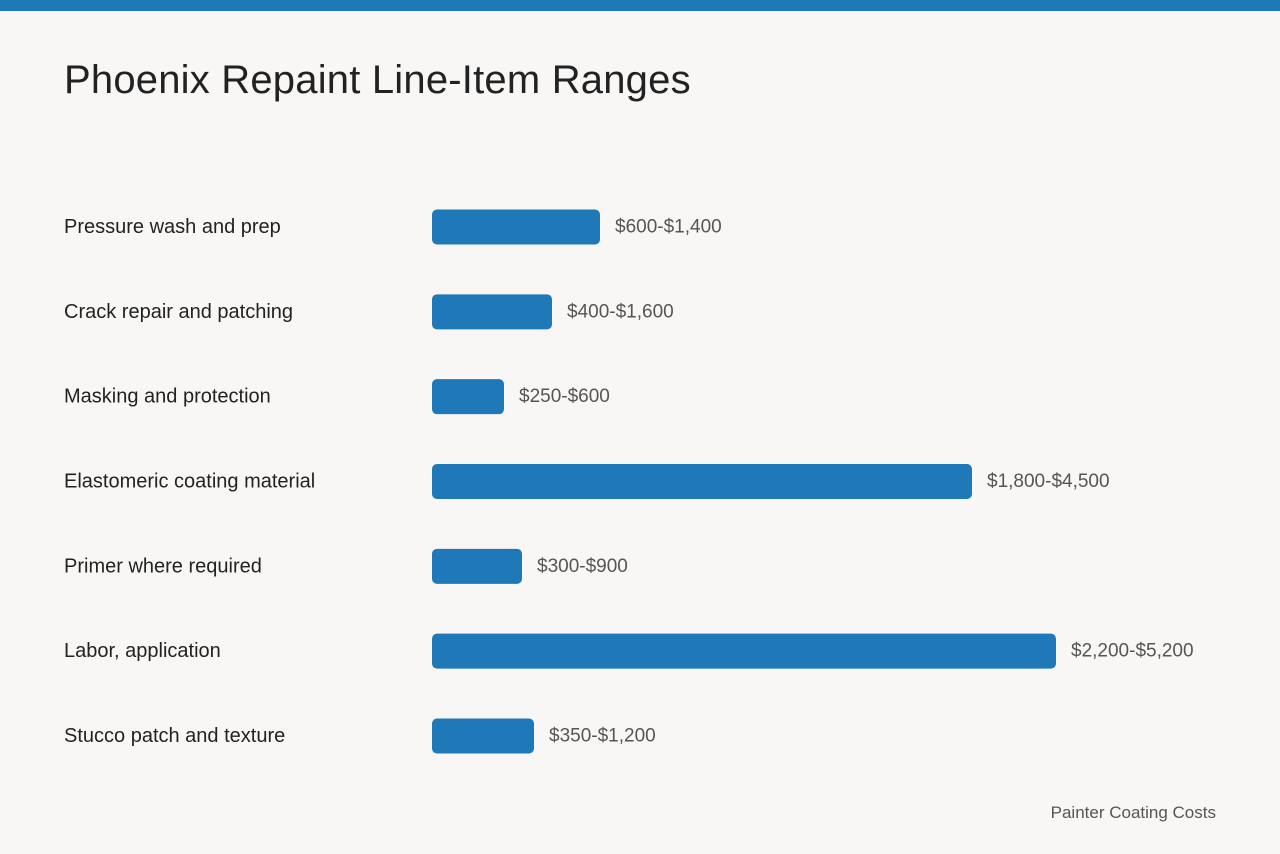 Image resolution: width=1280 pixels, height=854 pixels. I want to click on category-label: Primer where required, so click(163, 566).